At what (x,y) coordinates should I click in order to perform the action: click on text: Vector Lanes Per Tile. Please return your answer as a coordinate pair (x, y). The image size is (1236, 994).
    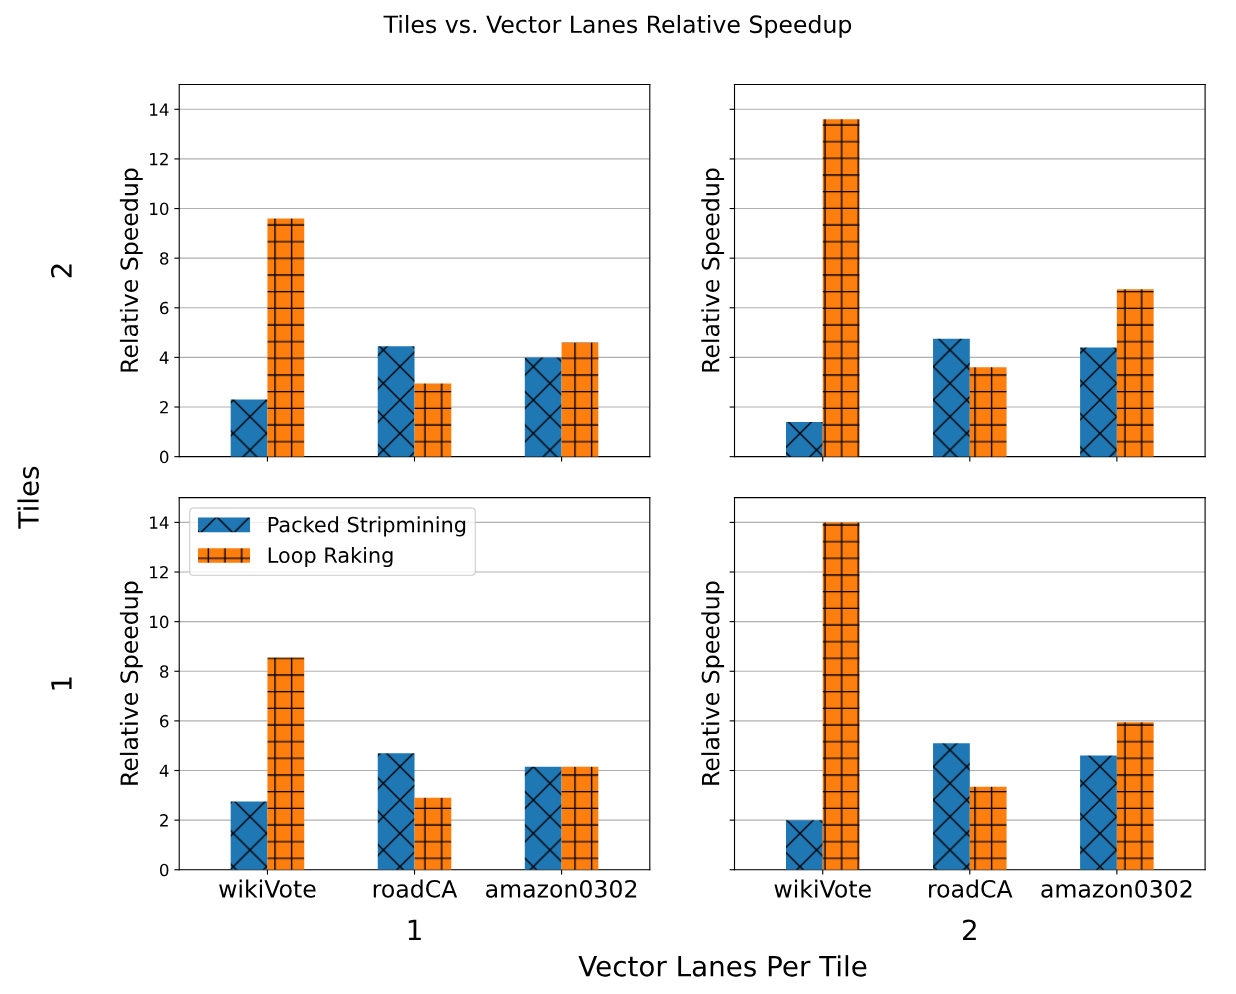
    Looking at the image, I should click on (722, 966).